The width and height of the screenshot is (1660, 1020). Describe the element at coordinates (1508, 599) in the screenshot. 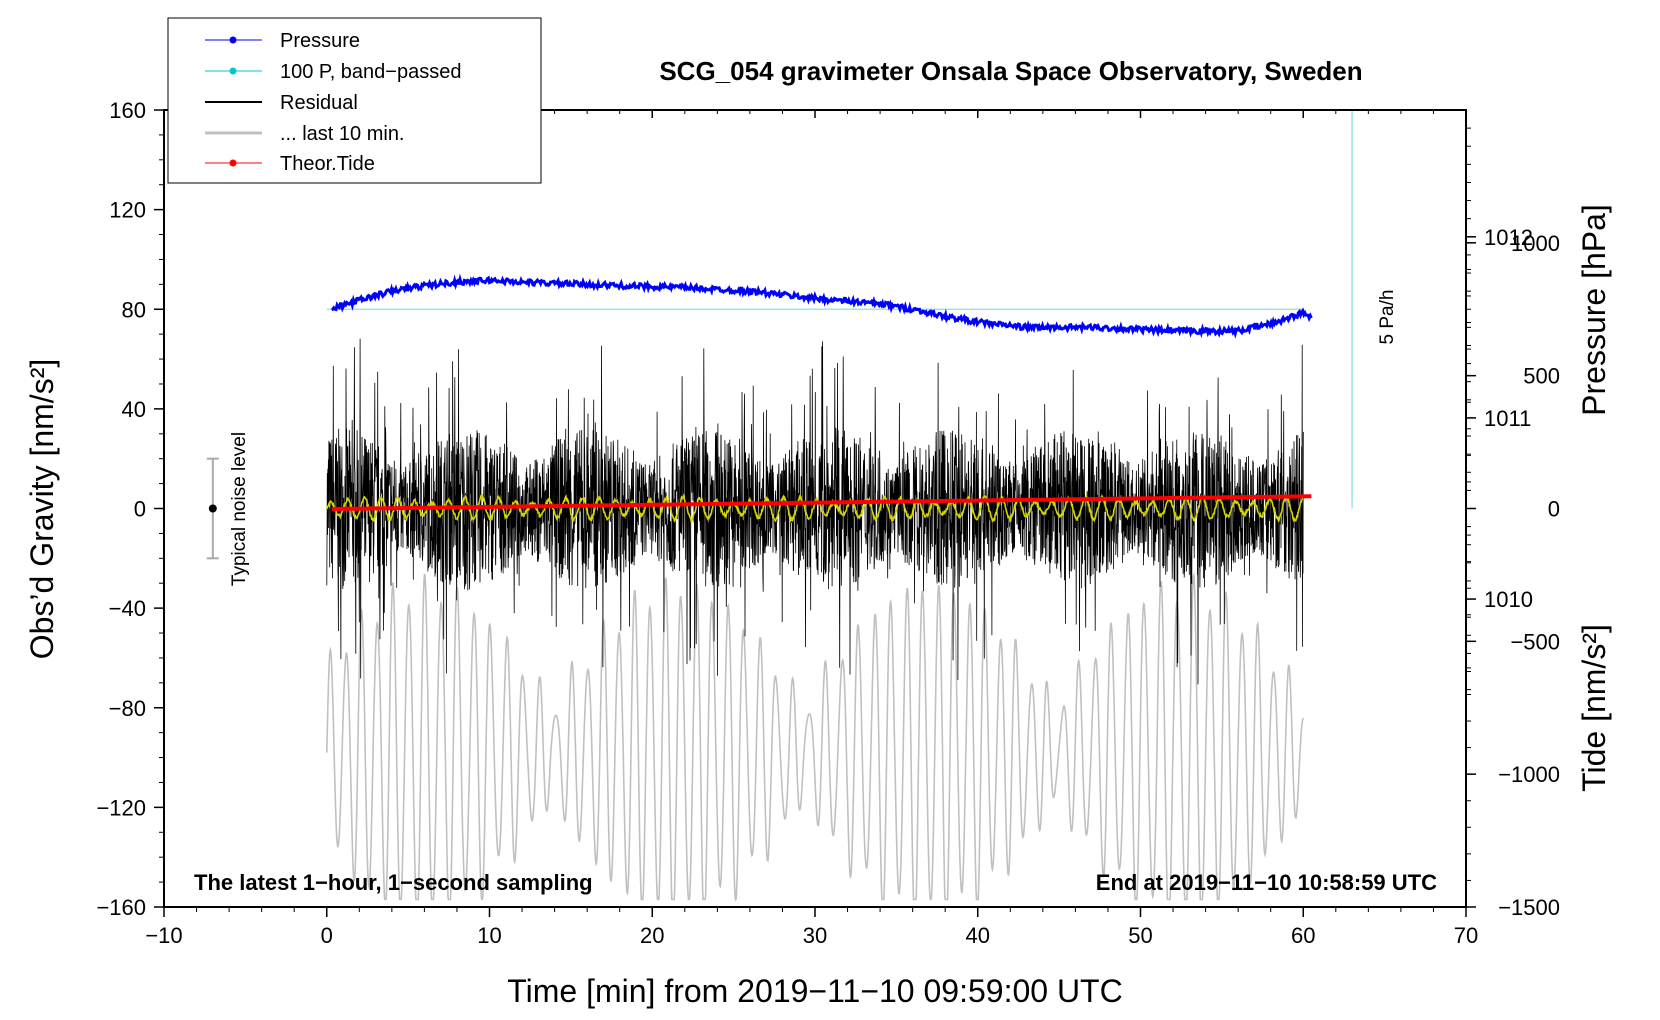

I see `pressure-tick-label-2: 1010` at that location.